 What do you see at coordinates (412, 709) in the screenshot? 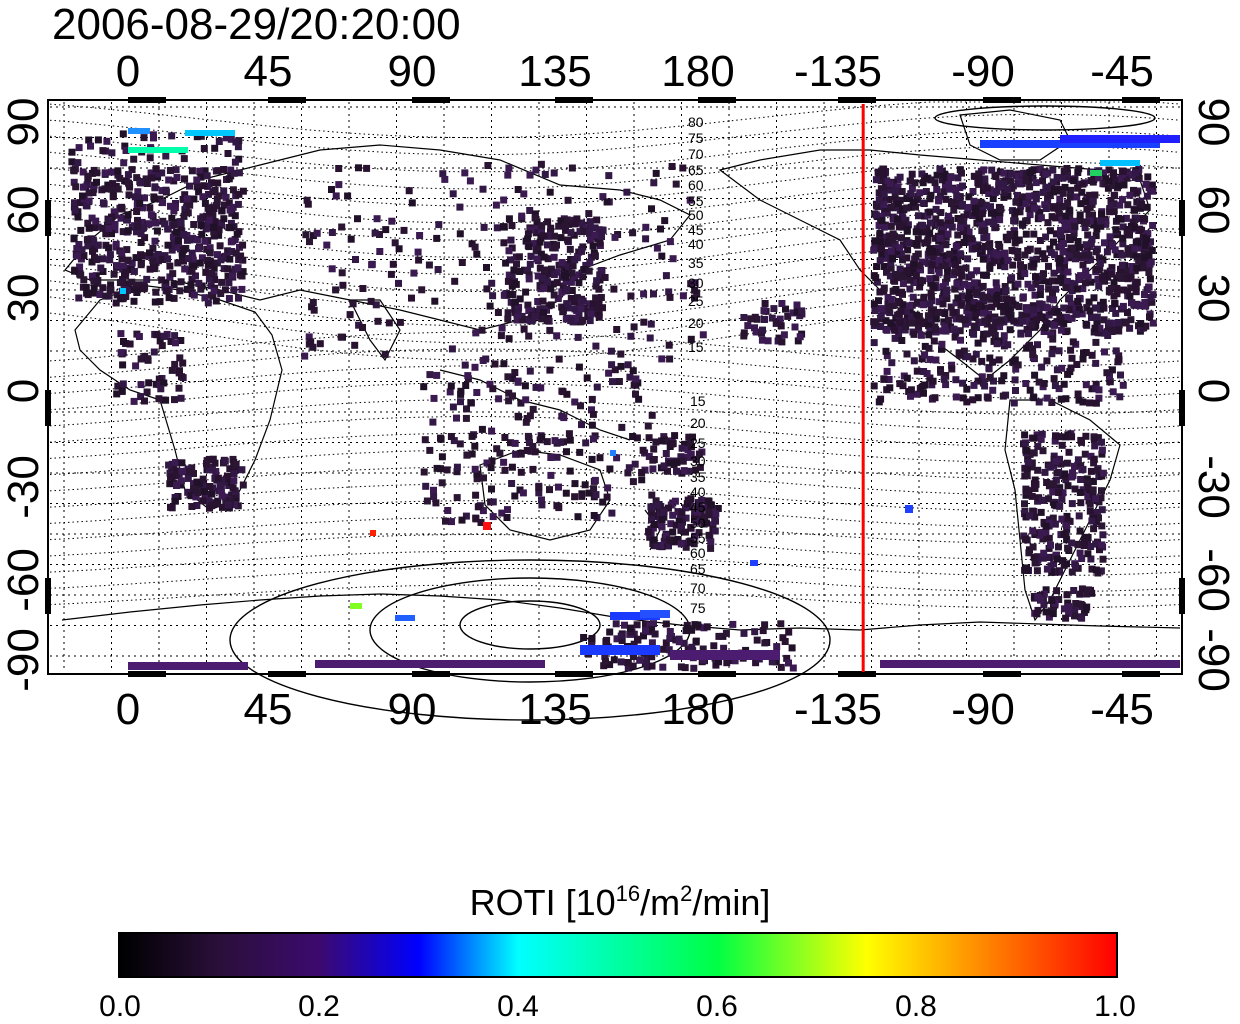
I see `x-bottom-tick: 90` at bounding box center [412, 709].